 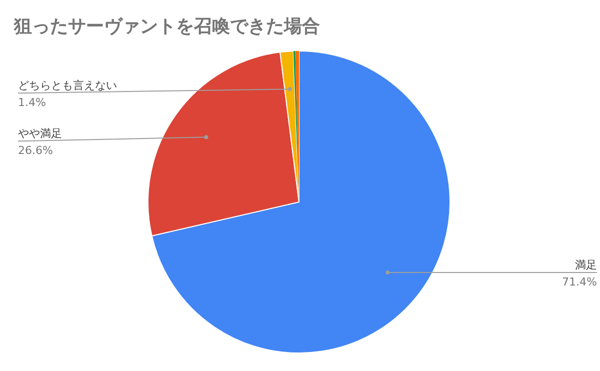 I want to click on slice-label: やや満足, so click(x=40, y=133).